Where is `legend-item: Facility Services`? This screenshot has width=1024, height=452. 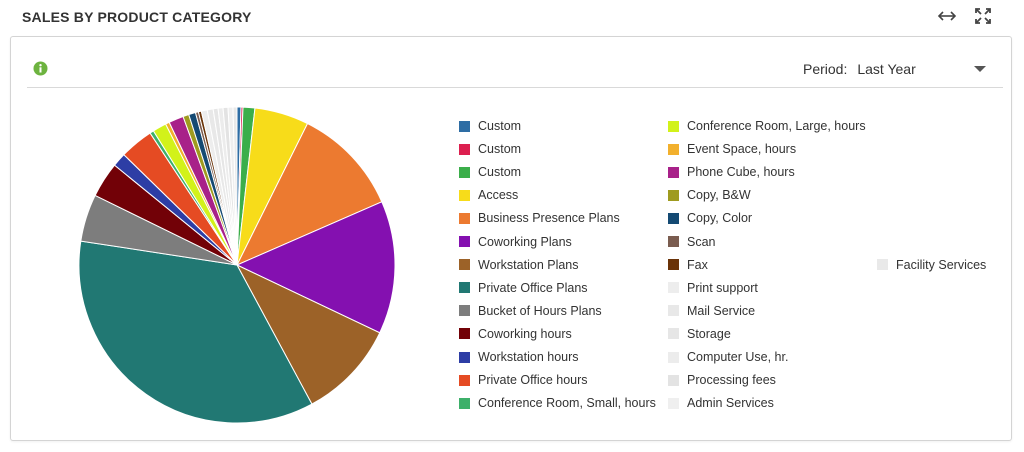
legend-item: Facility Services is located at coordinates (931, 265).